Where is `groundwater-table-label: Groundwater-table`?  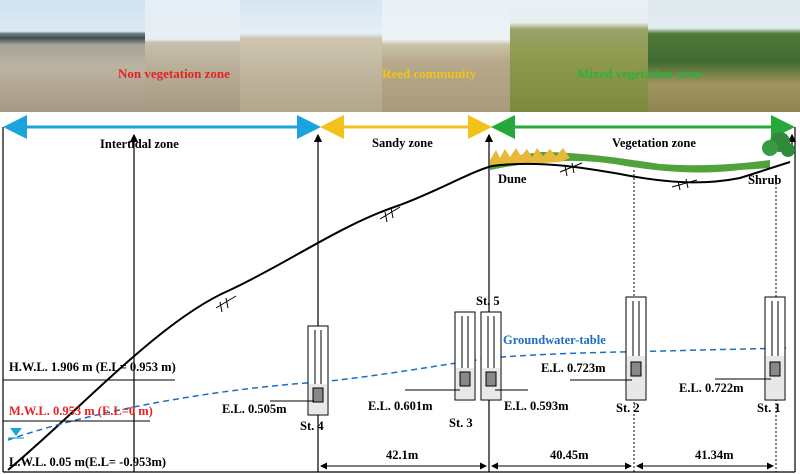 groundwater-table-label: Groundwater-table is located at coordinates (554, 340).